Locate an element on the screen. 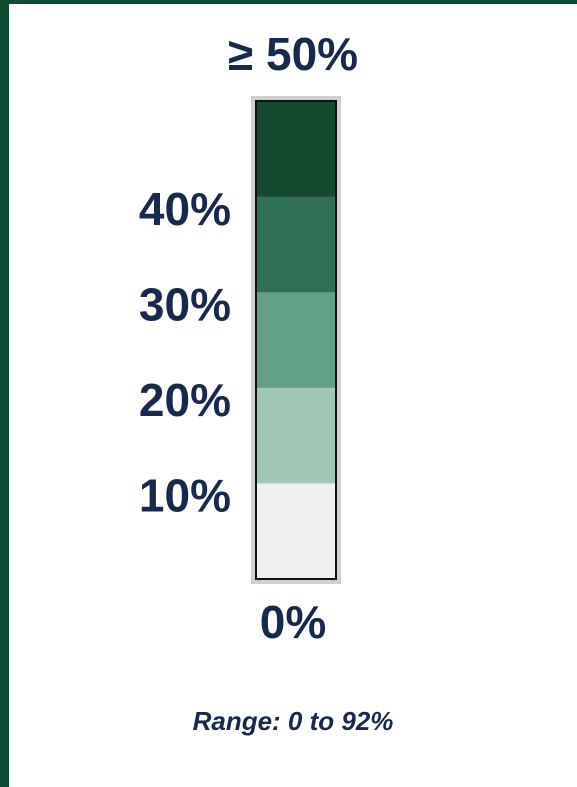  color-bar is located at coordinates (296, 340).